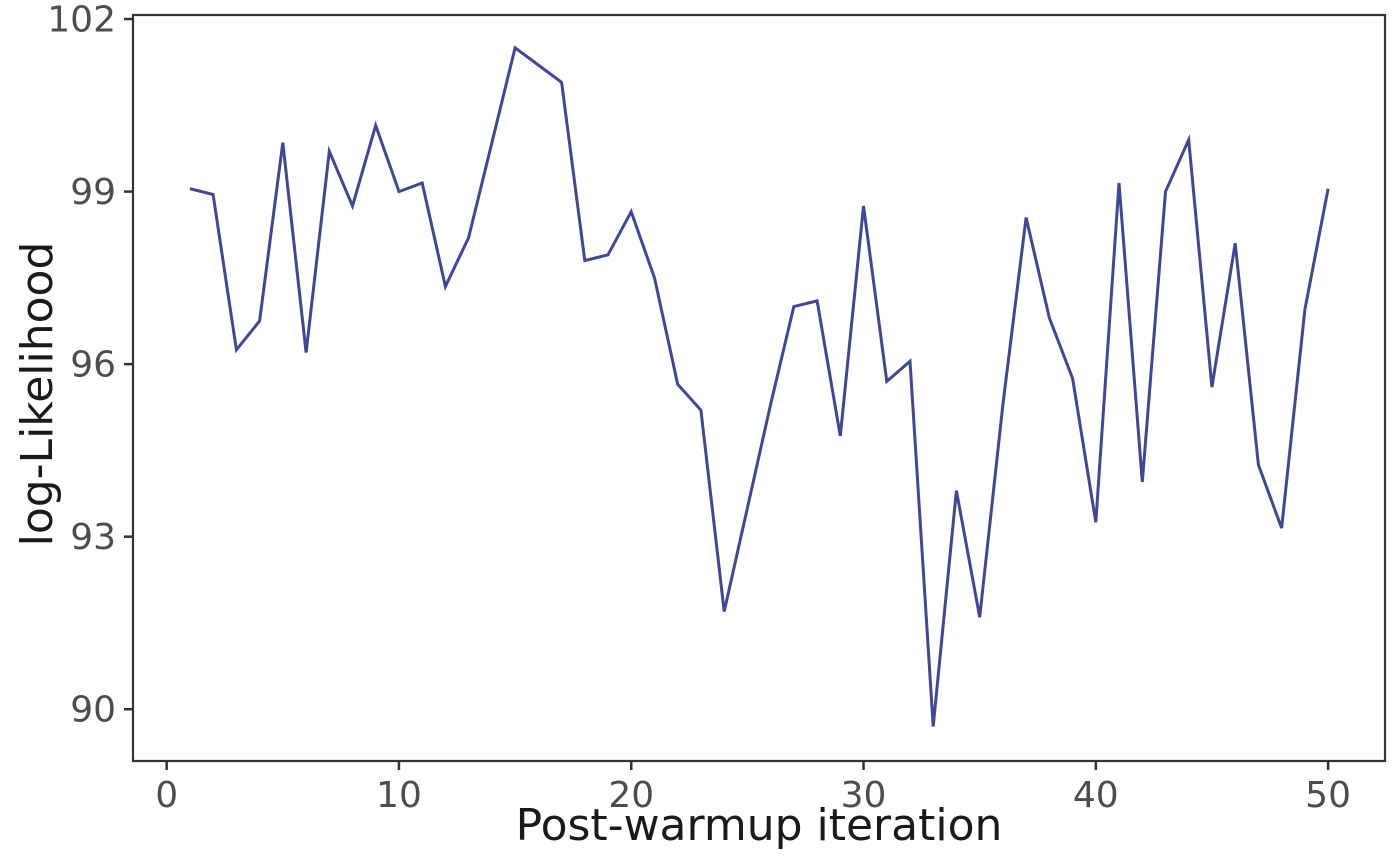 Image resolution: width=1400 pixels, height=866 pixels. I want to click on y-axis-title: log-Likelihood, so click(37, 394).